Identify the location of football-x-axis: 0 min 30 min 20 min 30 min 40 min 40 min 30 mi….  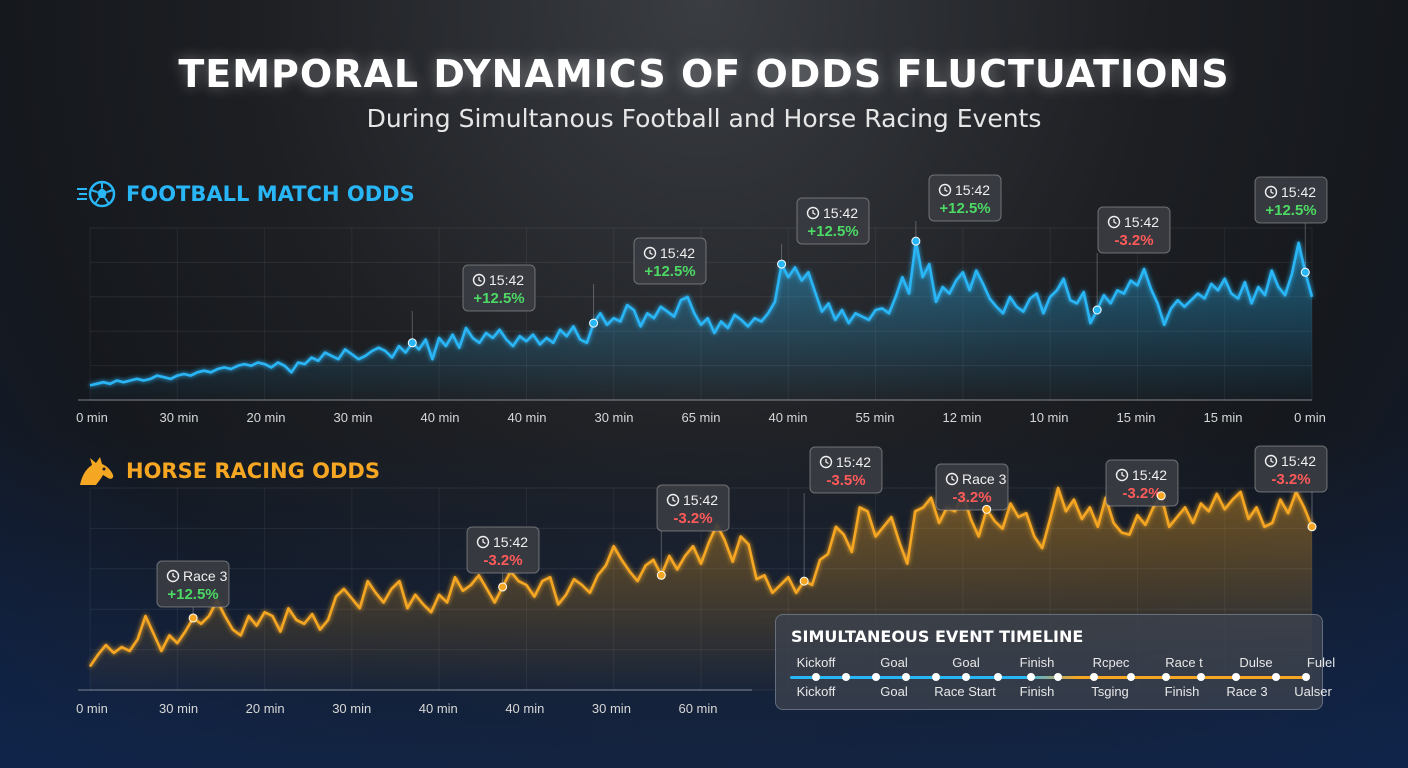
(701, 417).